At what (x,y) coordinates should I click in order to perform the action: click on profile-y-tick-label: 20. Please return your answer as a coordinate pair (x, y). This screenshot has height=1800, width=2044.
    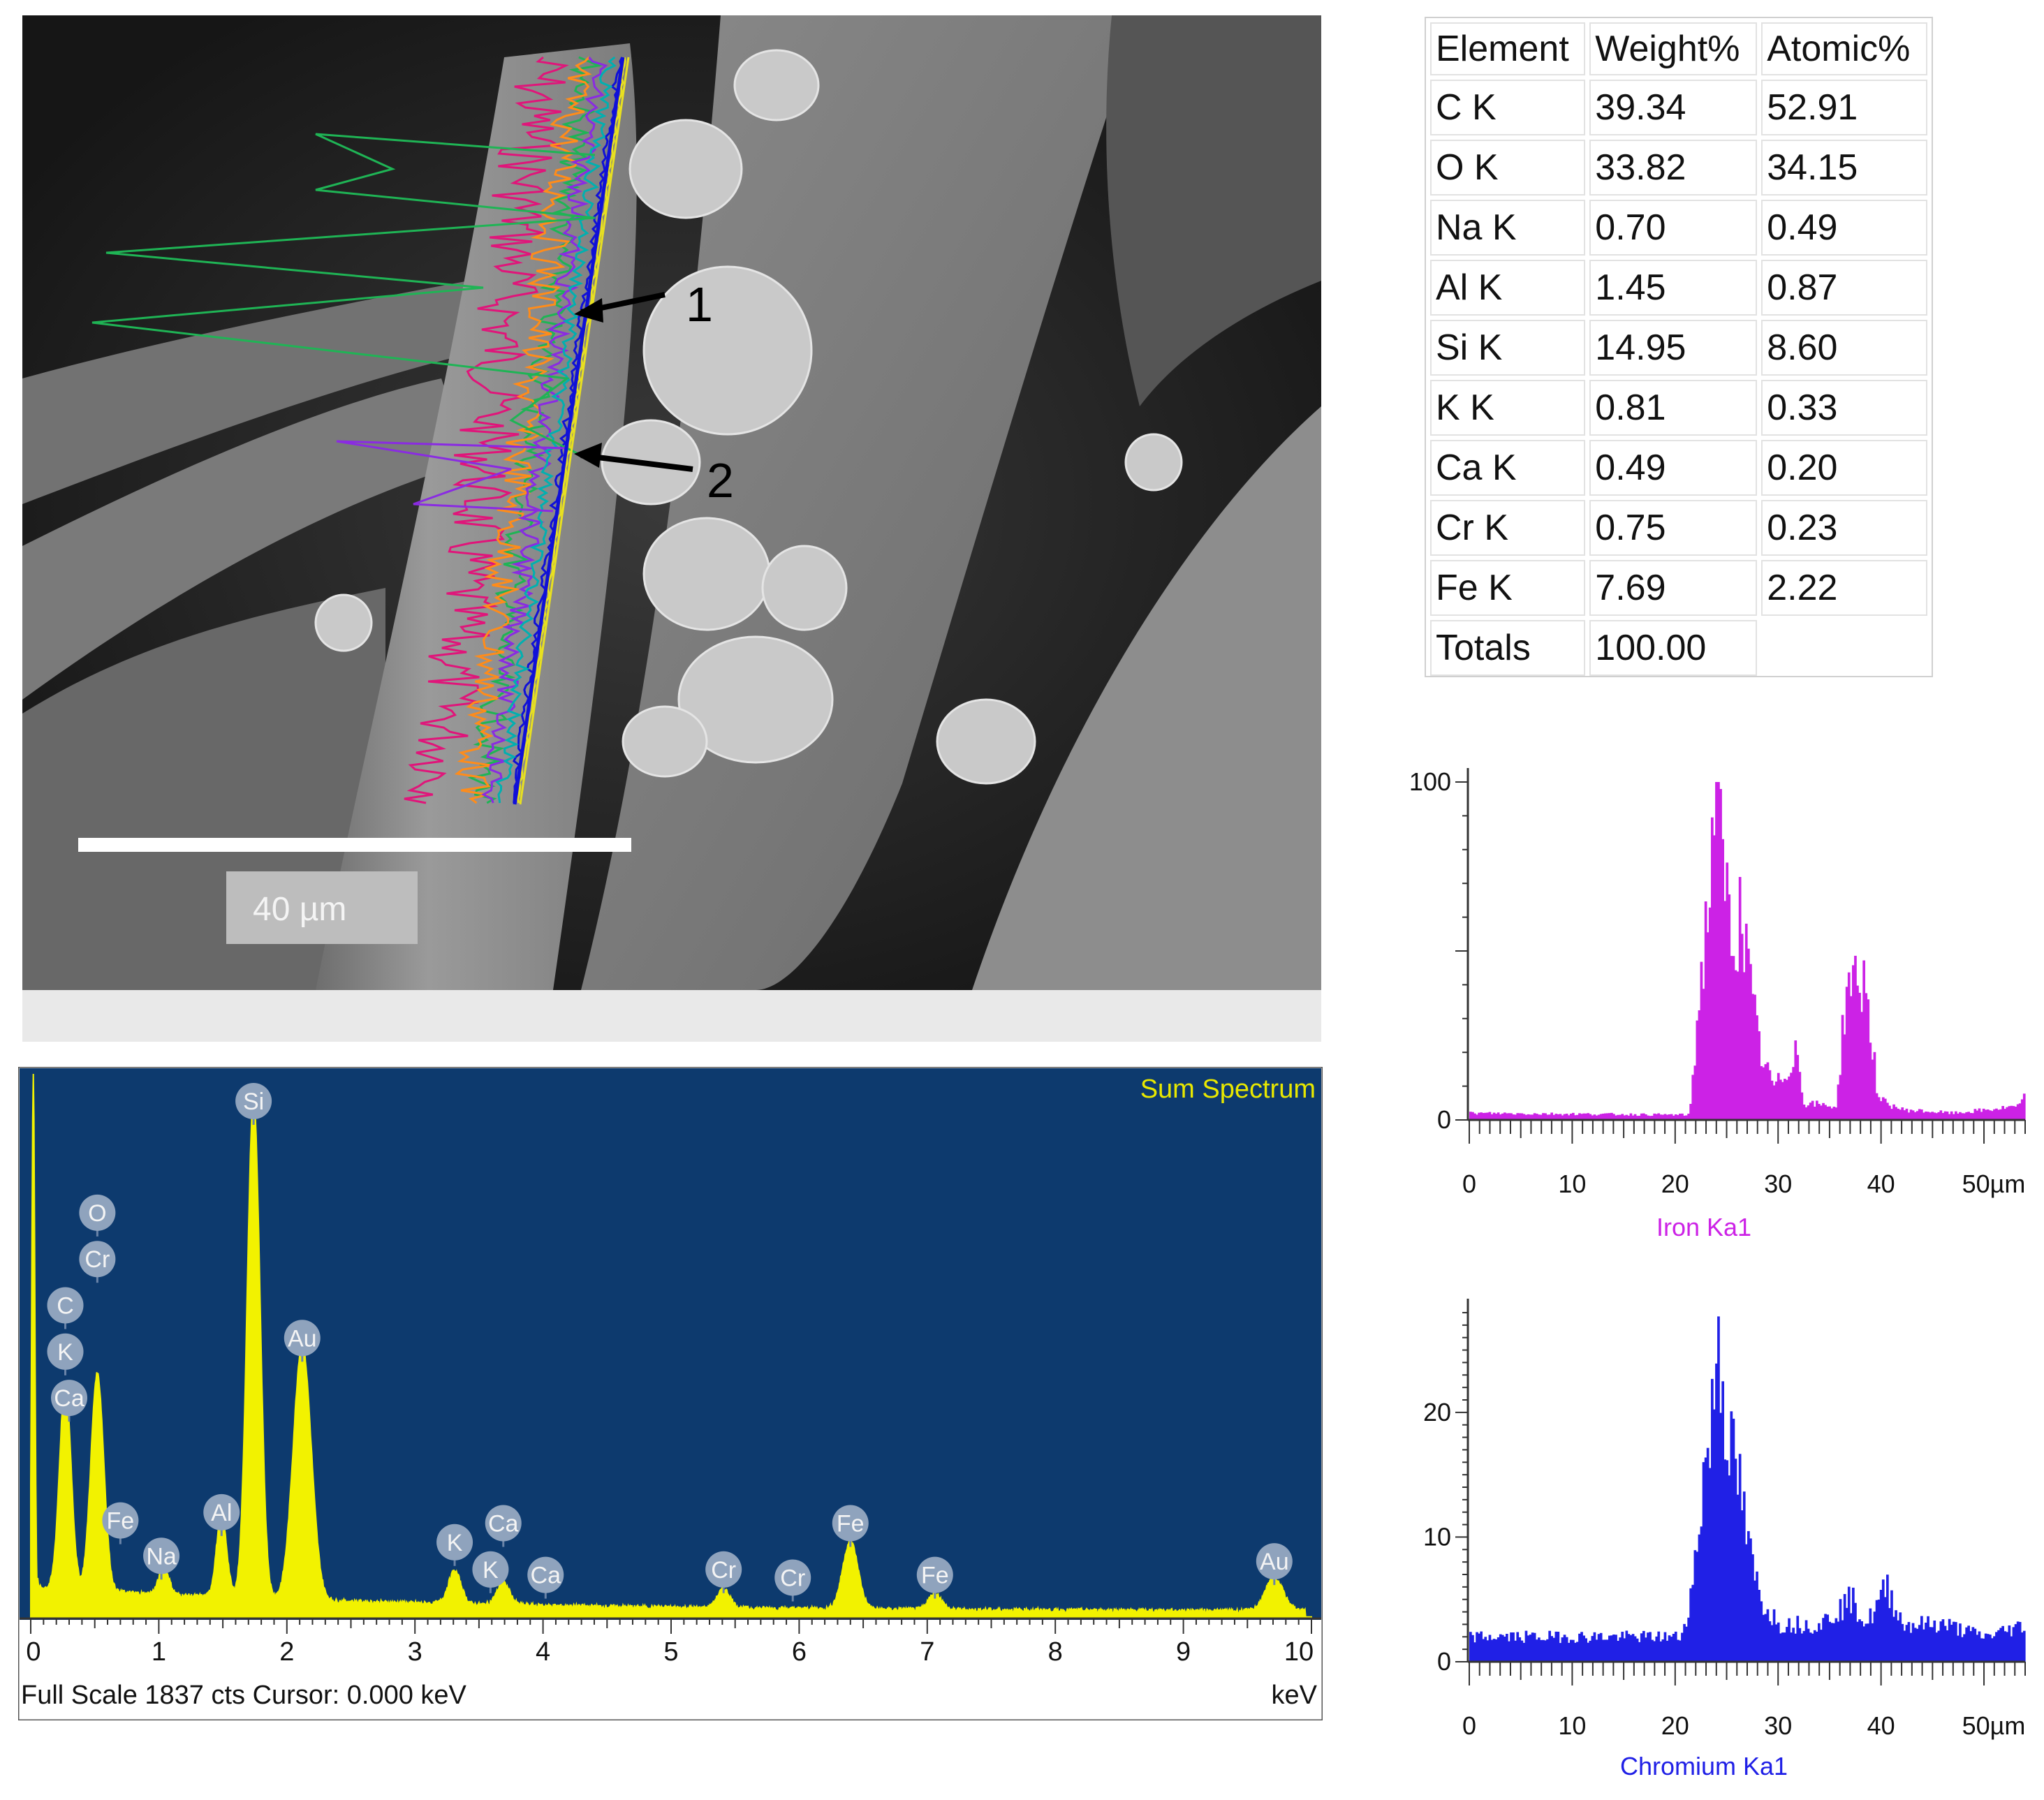
    Looking at the image, I should click on (1437, 1412).